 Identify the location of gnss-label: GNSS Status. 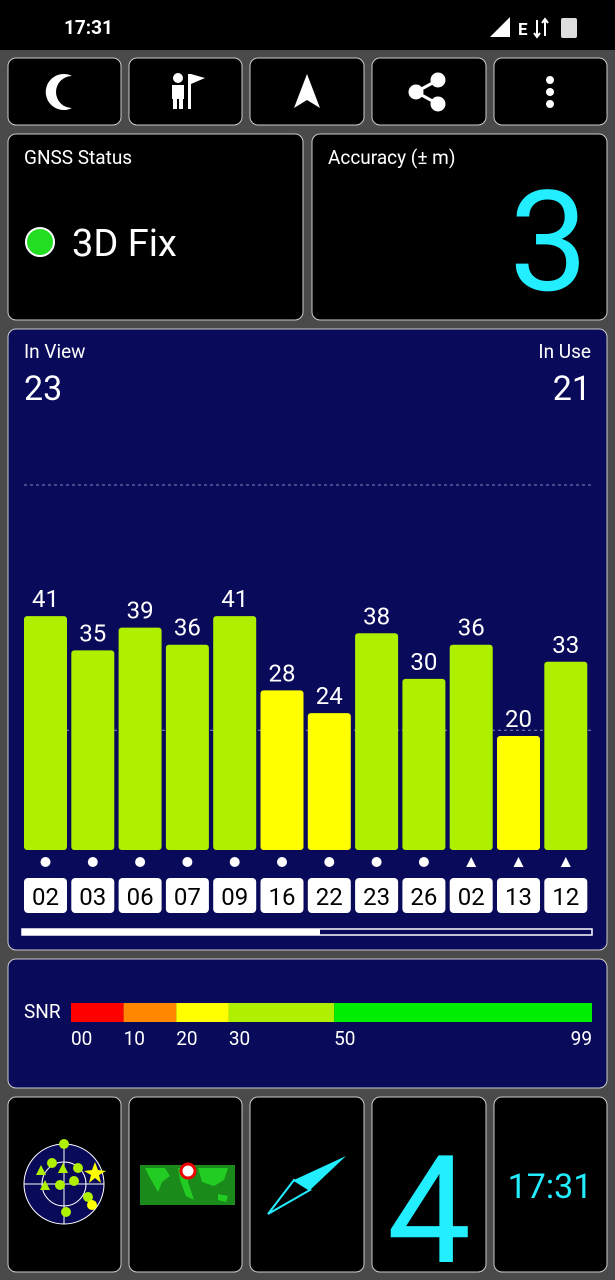
(78, 157).